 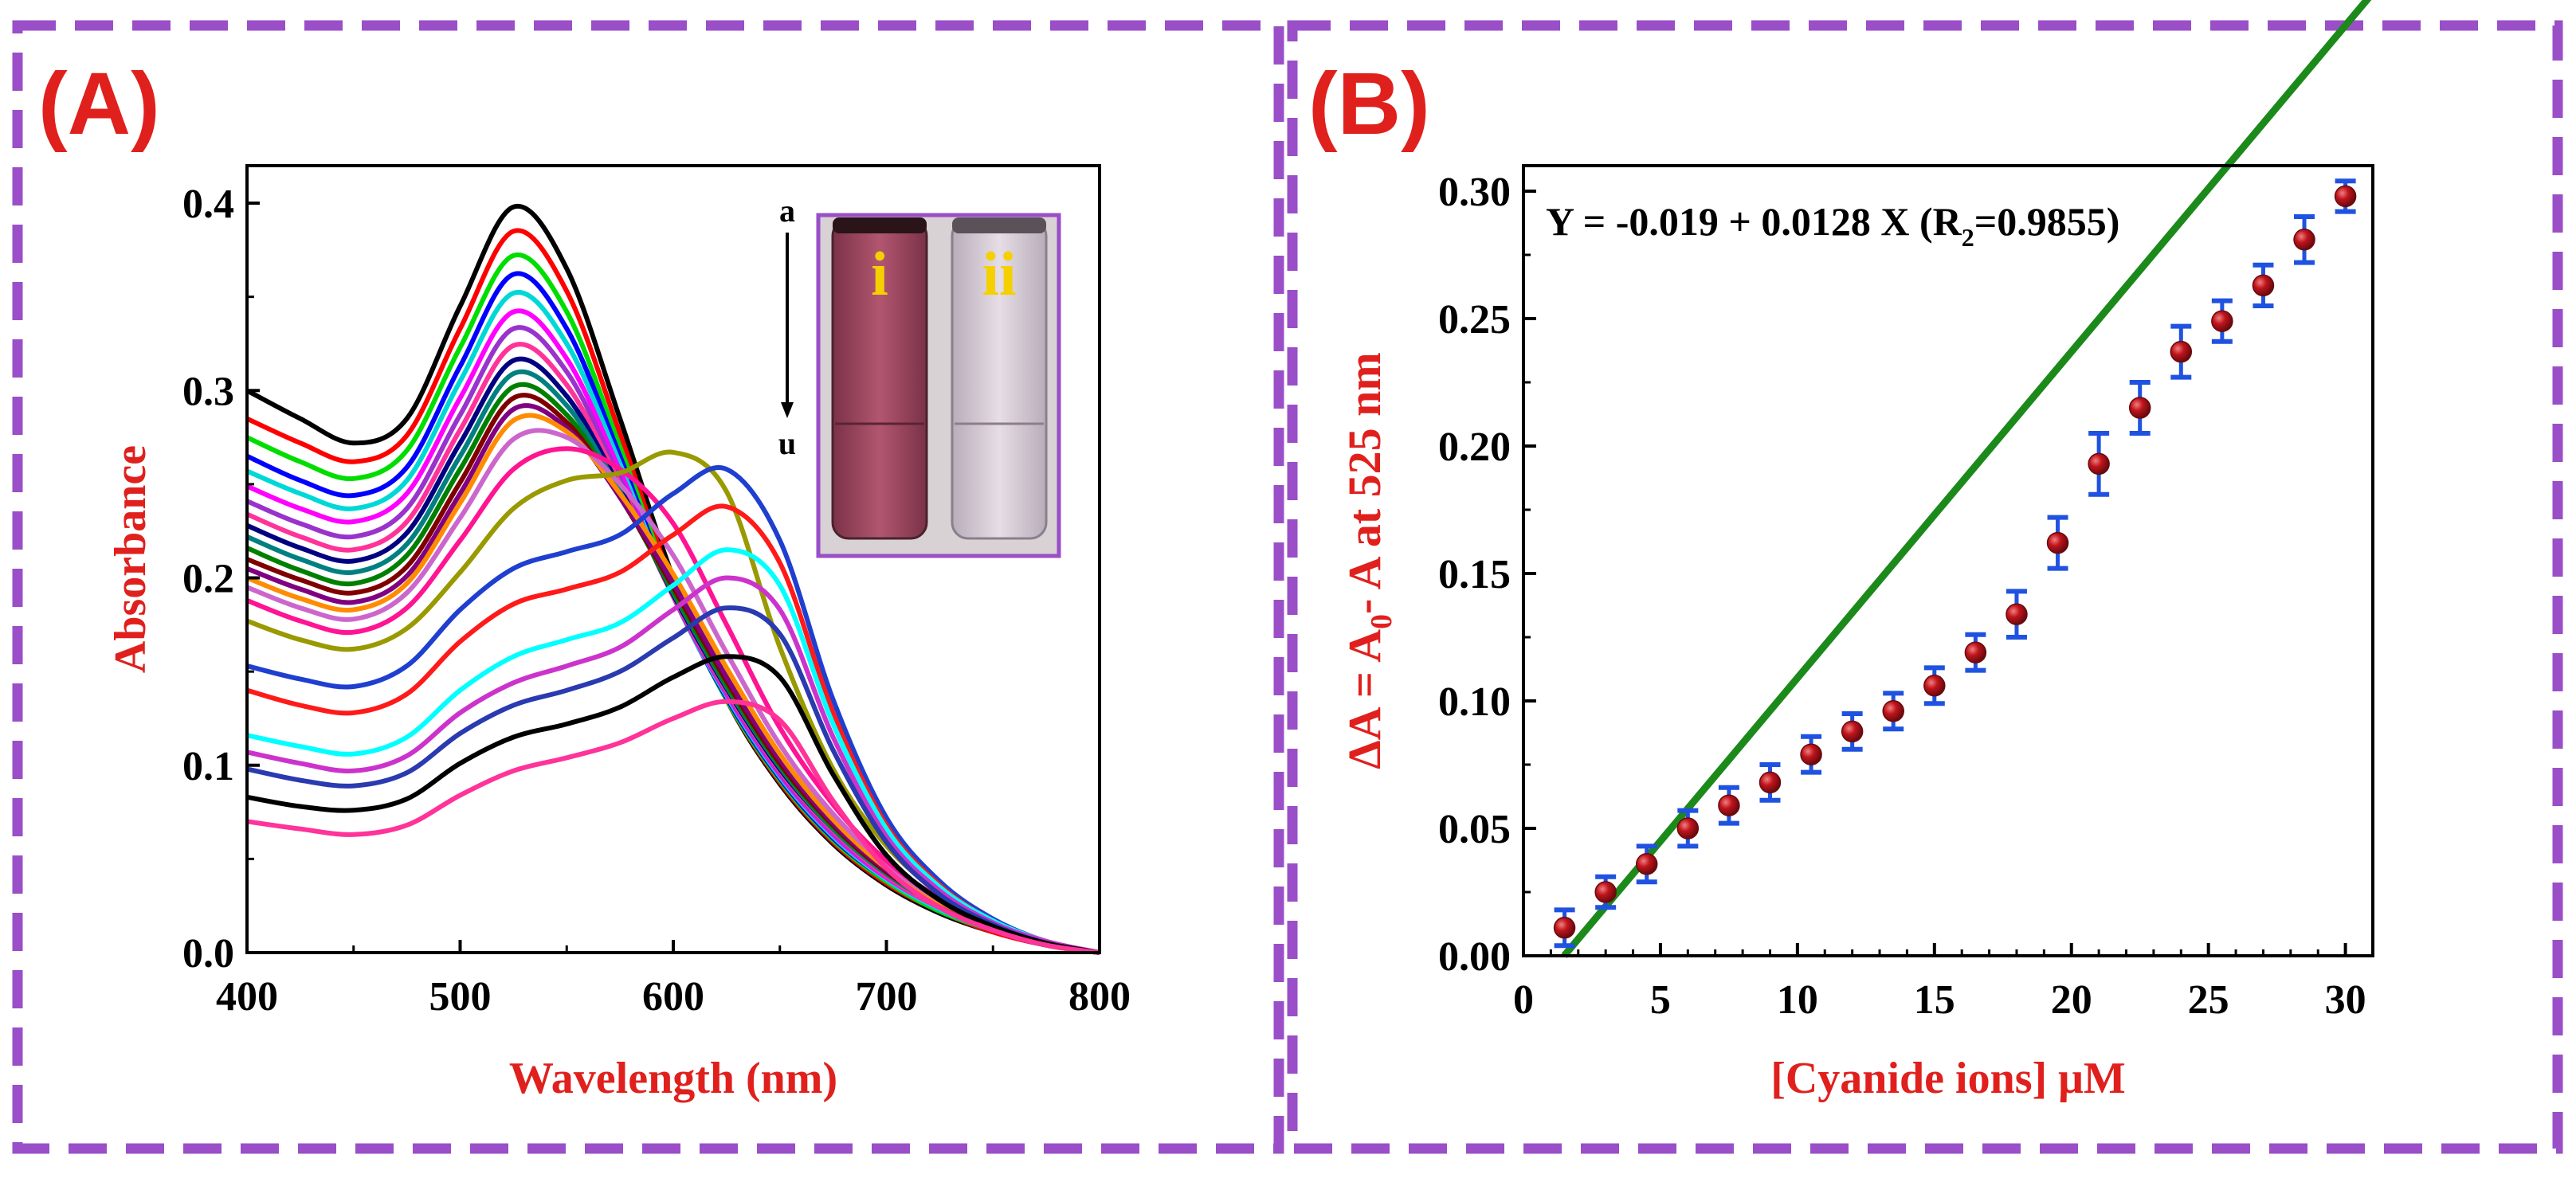 I want to click on vial-i-cap, so click(x=880, y=225).